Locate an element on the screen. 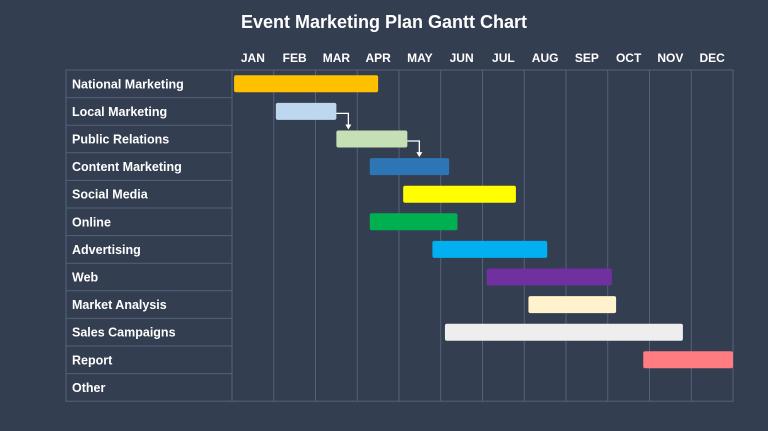 The width and height of the screenshot is (768, 431). task-label-report: Report is located at coordinates (92, 360).